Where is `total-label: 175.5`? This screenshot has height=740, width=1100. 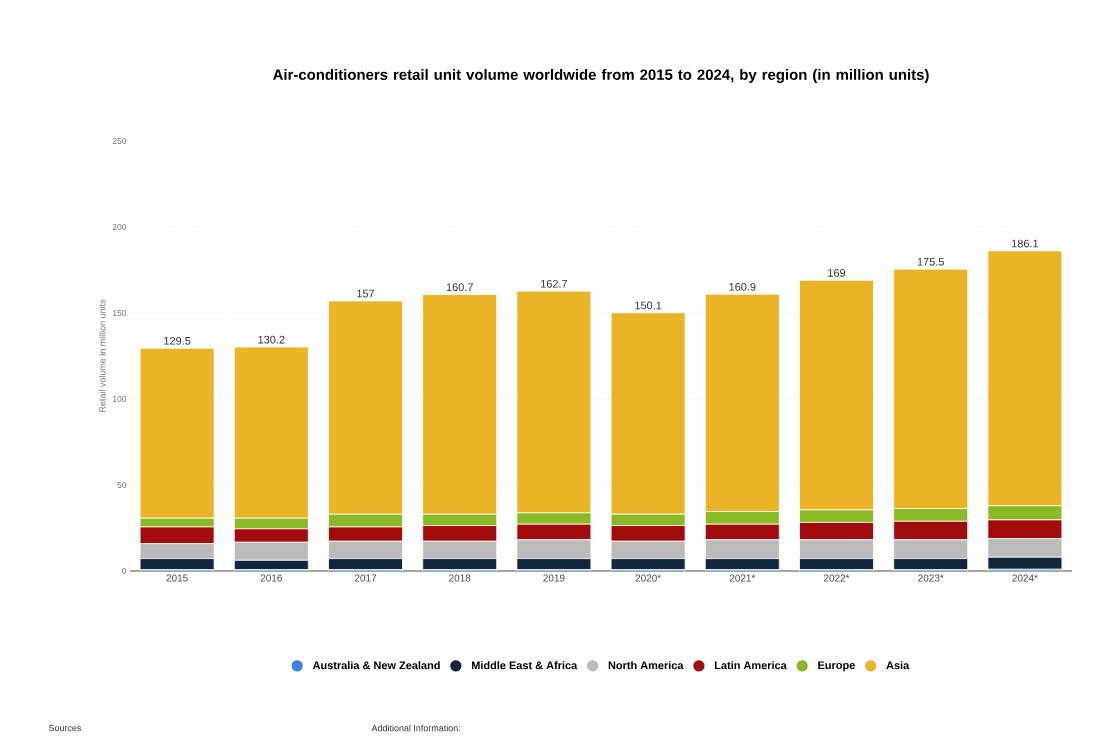
total-label: 175.5 is located at coordinates (930, 261).